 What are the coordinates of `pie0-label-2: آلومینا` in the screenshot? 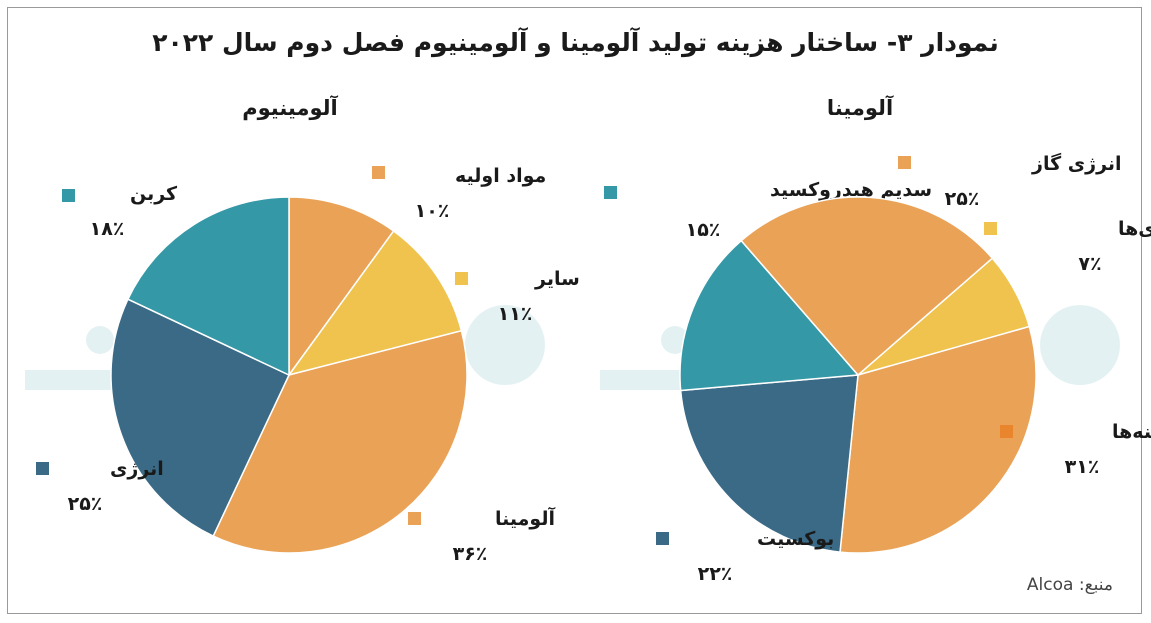 It's located at (525, 518).